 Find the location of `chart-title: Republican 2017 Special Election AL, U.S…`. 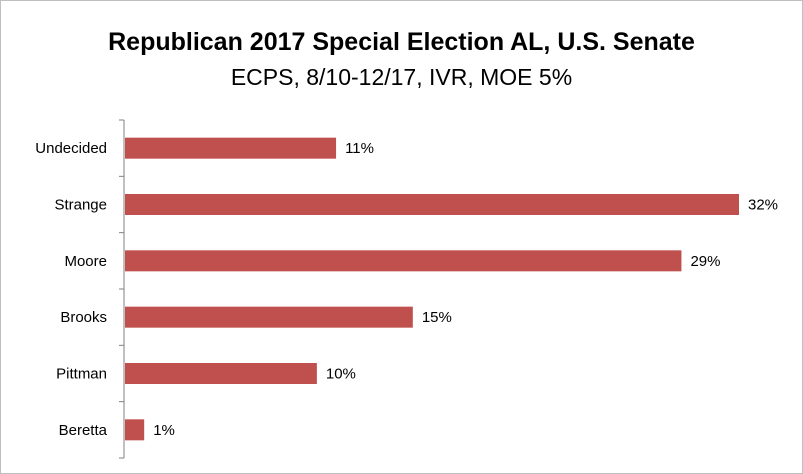

chart-title: Republican 2017 Special Election AL, U.S… is located at coordinates (401, 42).